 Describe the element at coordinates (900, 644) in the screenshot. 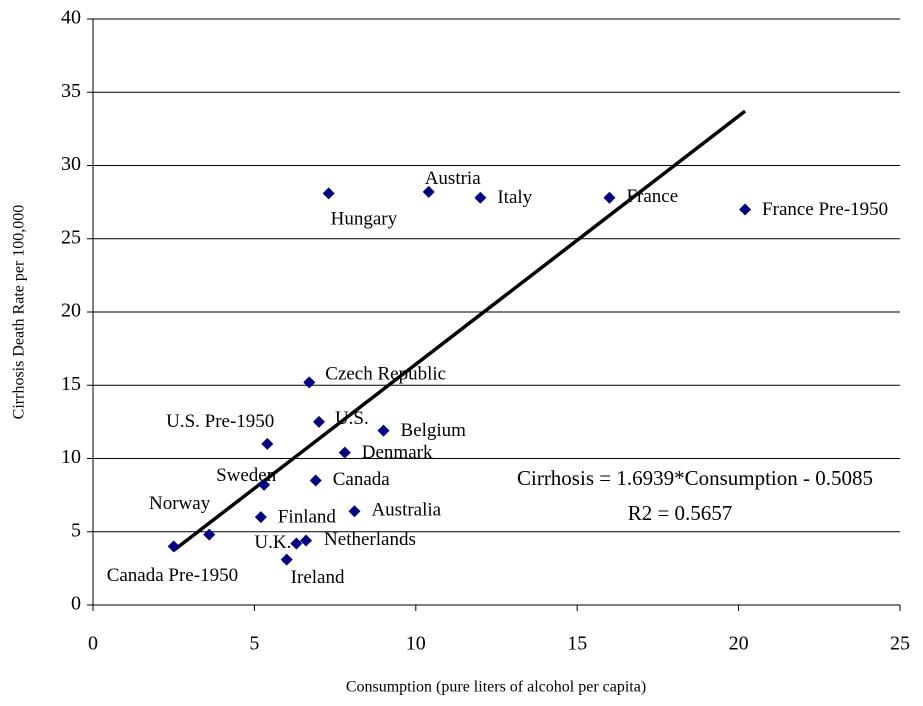

I see `x-tick-label: 25` at that location.